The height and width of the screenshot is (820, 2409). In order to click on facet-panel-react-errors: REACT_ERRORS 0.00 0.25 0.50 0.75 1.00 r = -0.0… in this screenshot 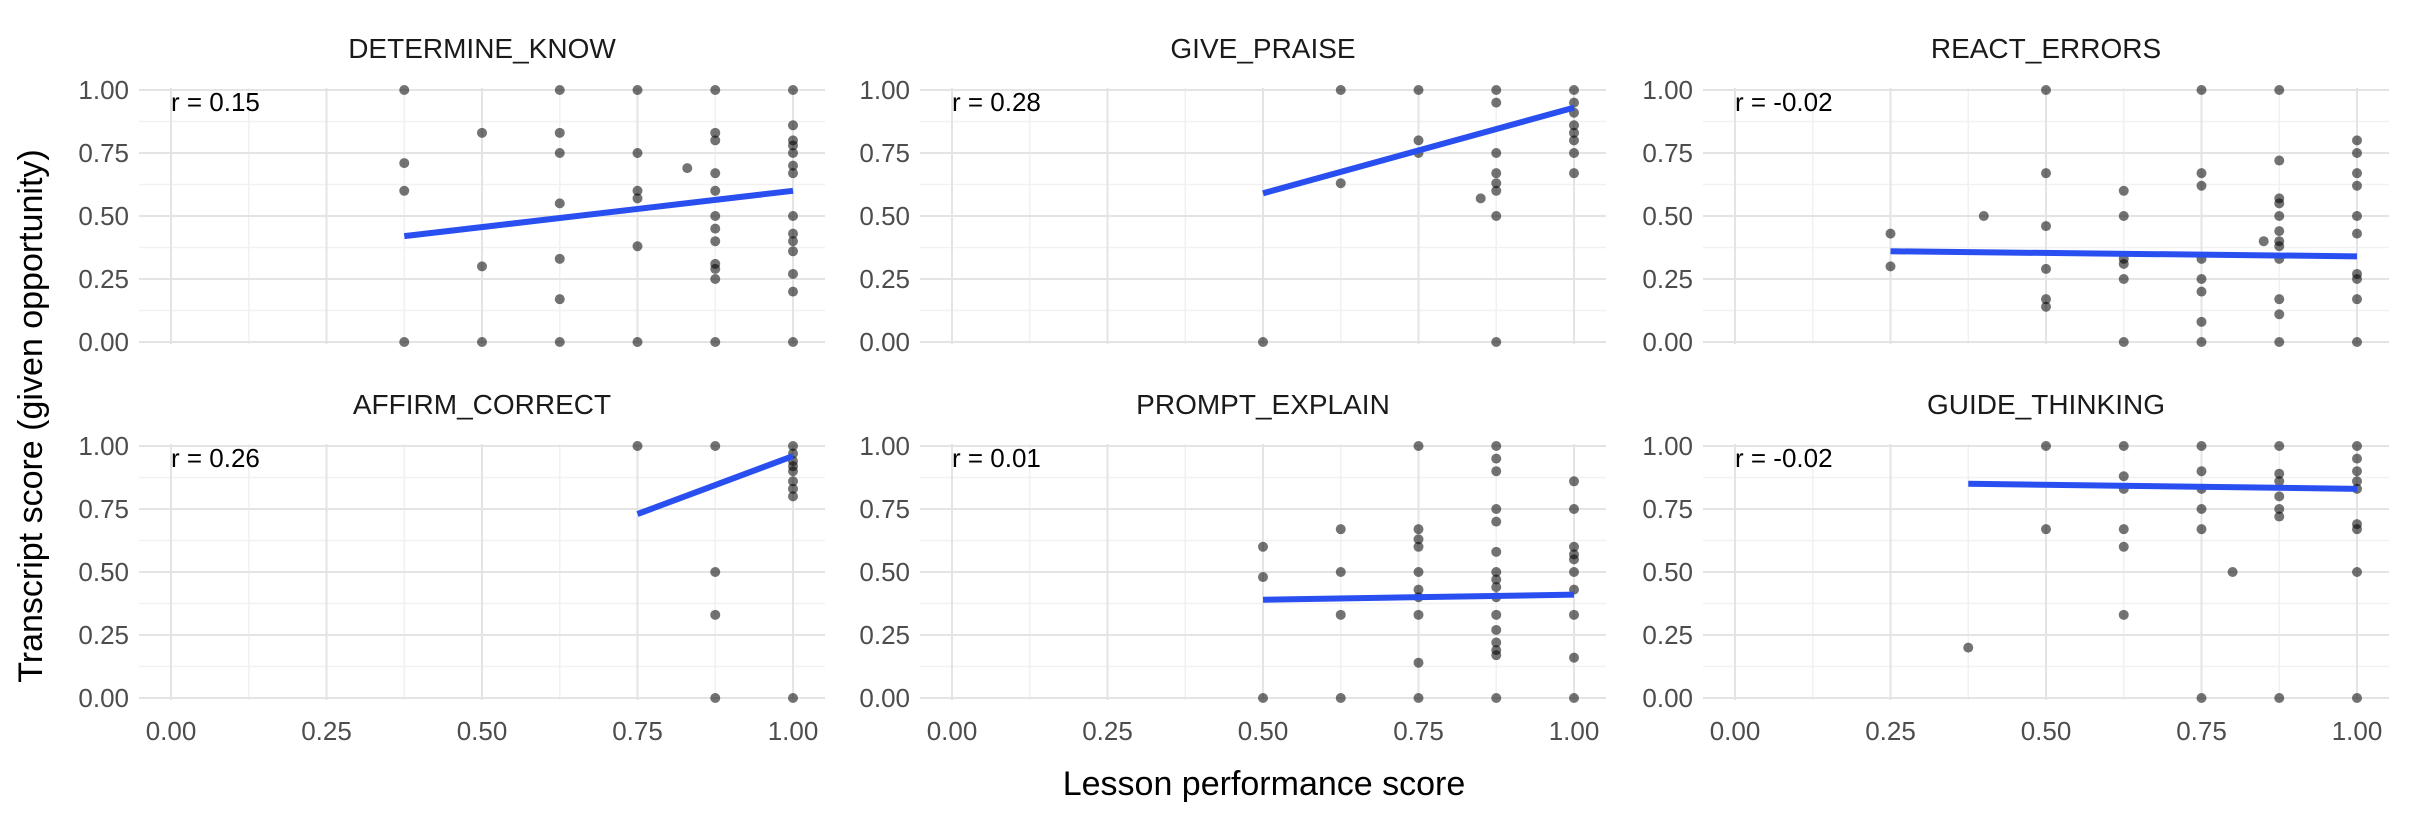, I will do `click(2015, 195)`.